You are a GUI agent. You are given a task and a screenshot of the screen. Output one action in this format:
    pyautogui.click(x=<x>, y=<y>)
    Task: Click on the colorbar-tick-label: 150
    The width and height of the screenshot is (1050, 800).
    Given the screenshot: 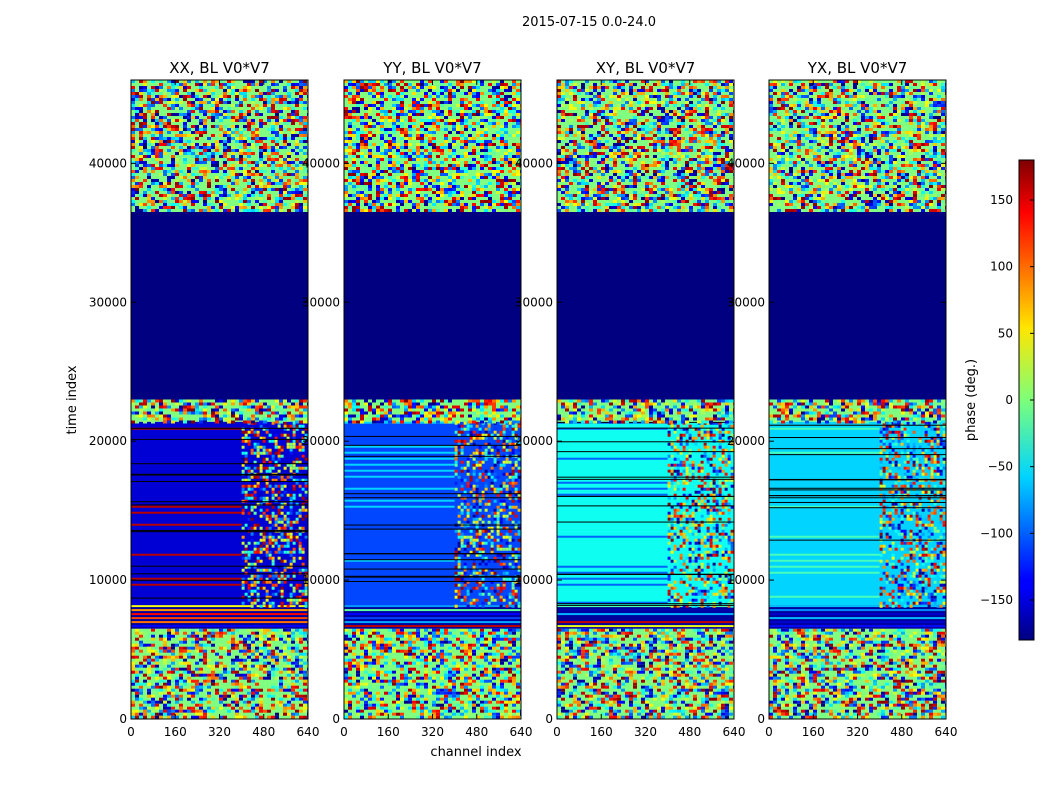 What is the action you would take?
    pyautogui.click(x=1001, y=200)
    